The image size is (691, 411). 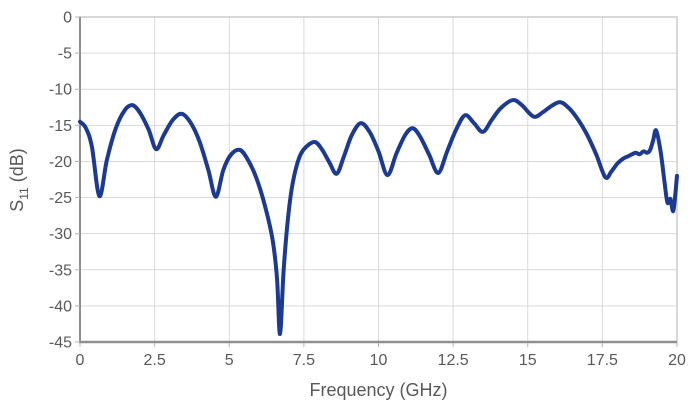 I want to click on x-tick-label: 10, so click(x=379, y=360).